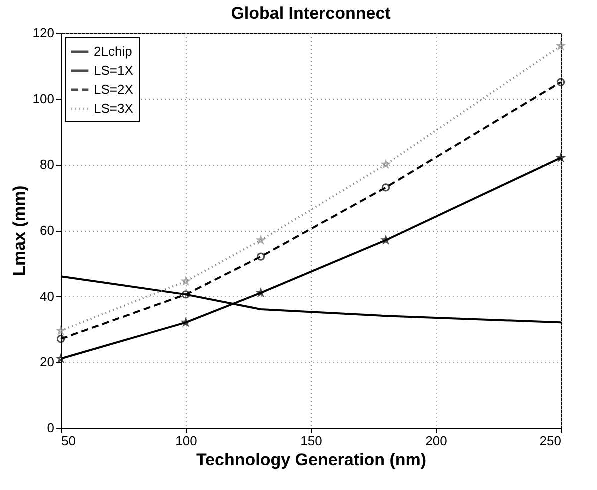 The image size is (597, 490). What do you see at coordinates (311, 13) in the screenshot?
I see `chart-title: Global Interconnect` at bounding box center [311, 13].